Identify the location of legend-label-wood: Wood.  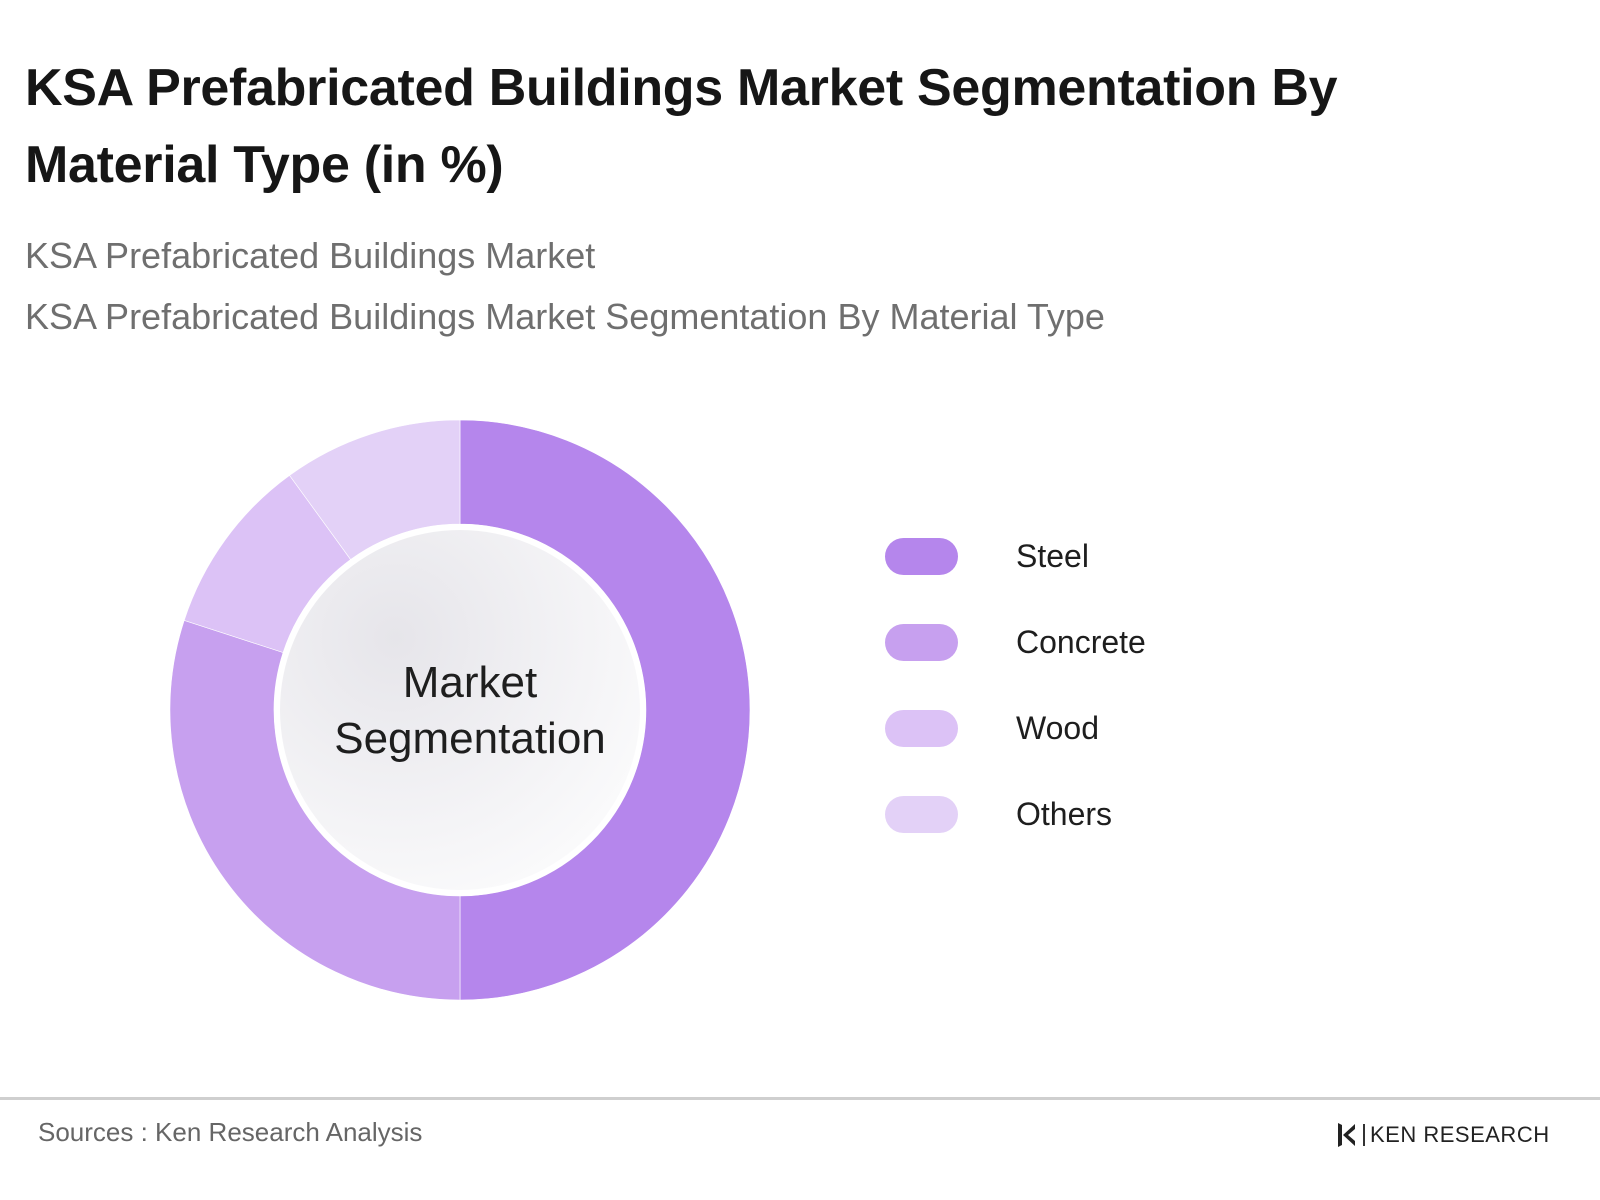
(1058, 728).